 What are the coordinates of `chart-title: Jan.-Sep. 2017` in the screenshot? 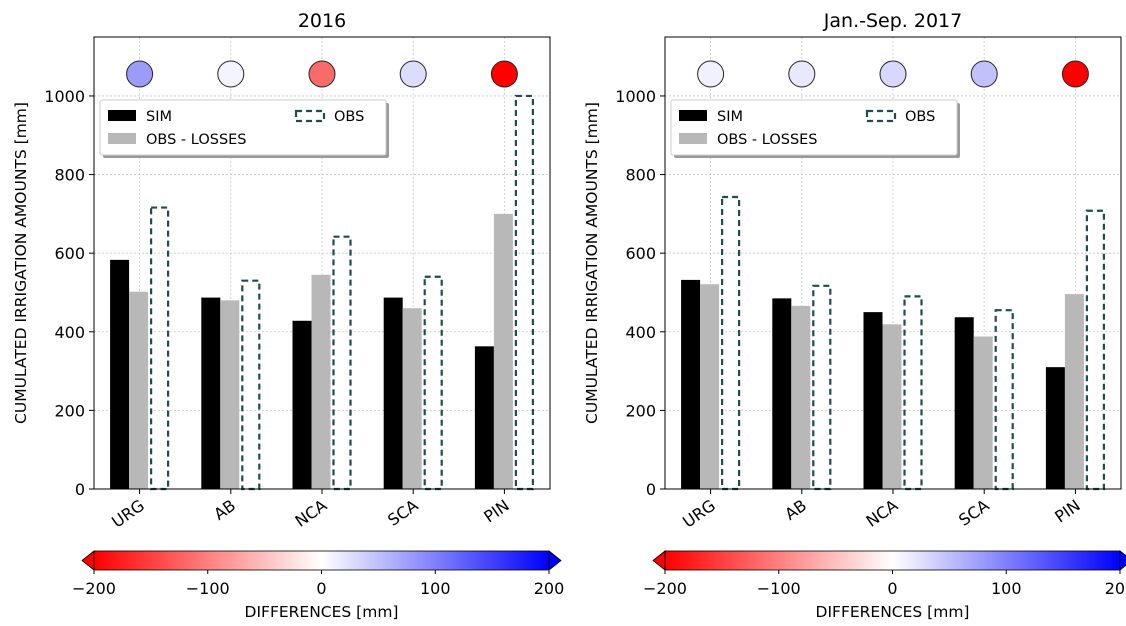 It's located at (892, 21).